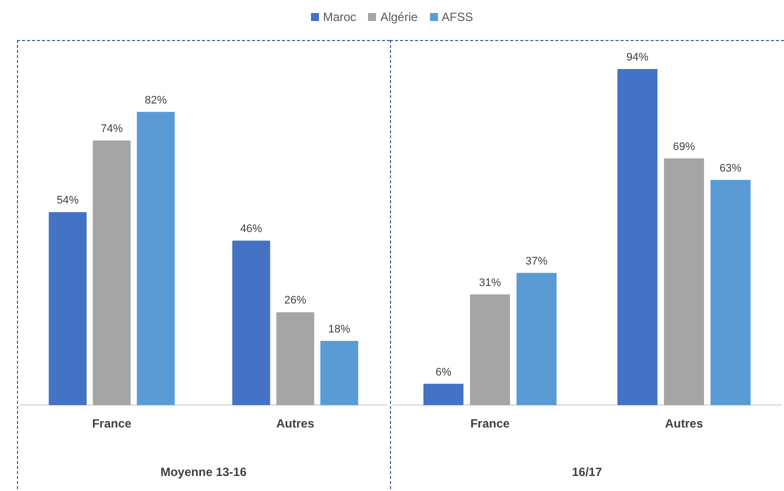 The height and width of the screenshot is (491, 784). Describe the element at coordinates (111, 129) in the screenshot. I see `data-label: 74%` at that location.